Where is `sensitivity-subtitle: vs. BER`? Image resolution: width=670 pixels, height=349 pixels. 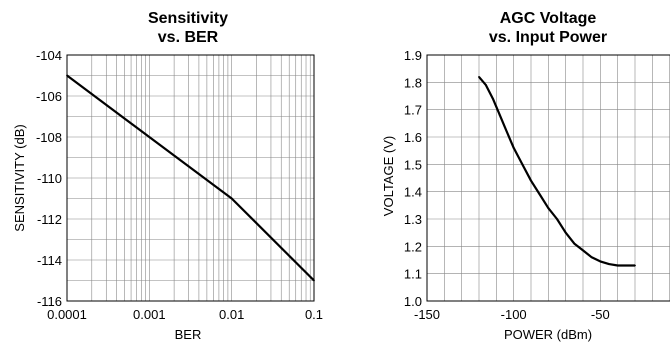
sensitivity-subtitle: vs. BER is located at coordinates (188, 37).